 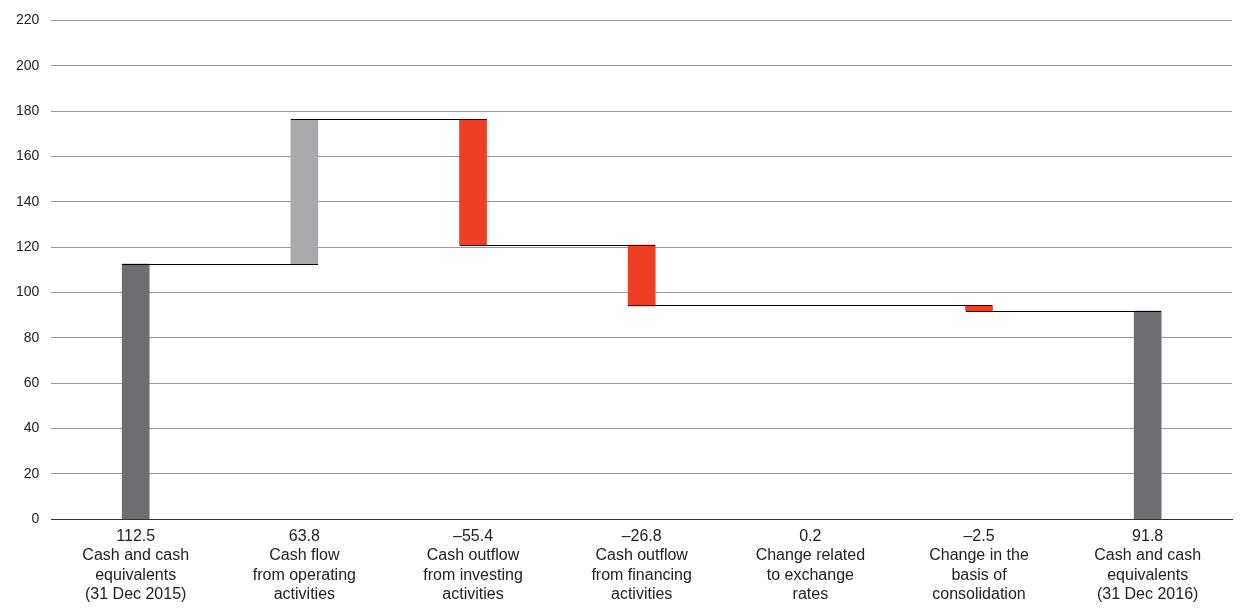 What do you see at coordinates (979, 574) in the screenshot?
I see `x-tick-label: Change in the basis of consolidation` at bounding box center [979, 574].